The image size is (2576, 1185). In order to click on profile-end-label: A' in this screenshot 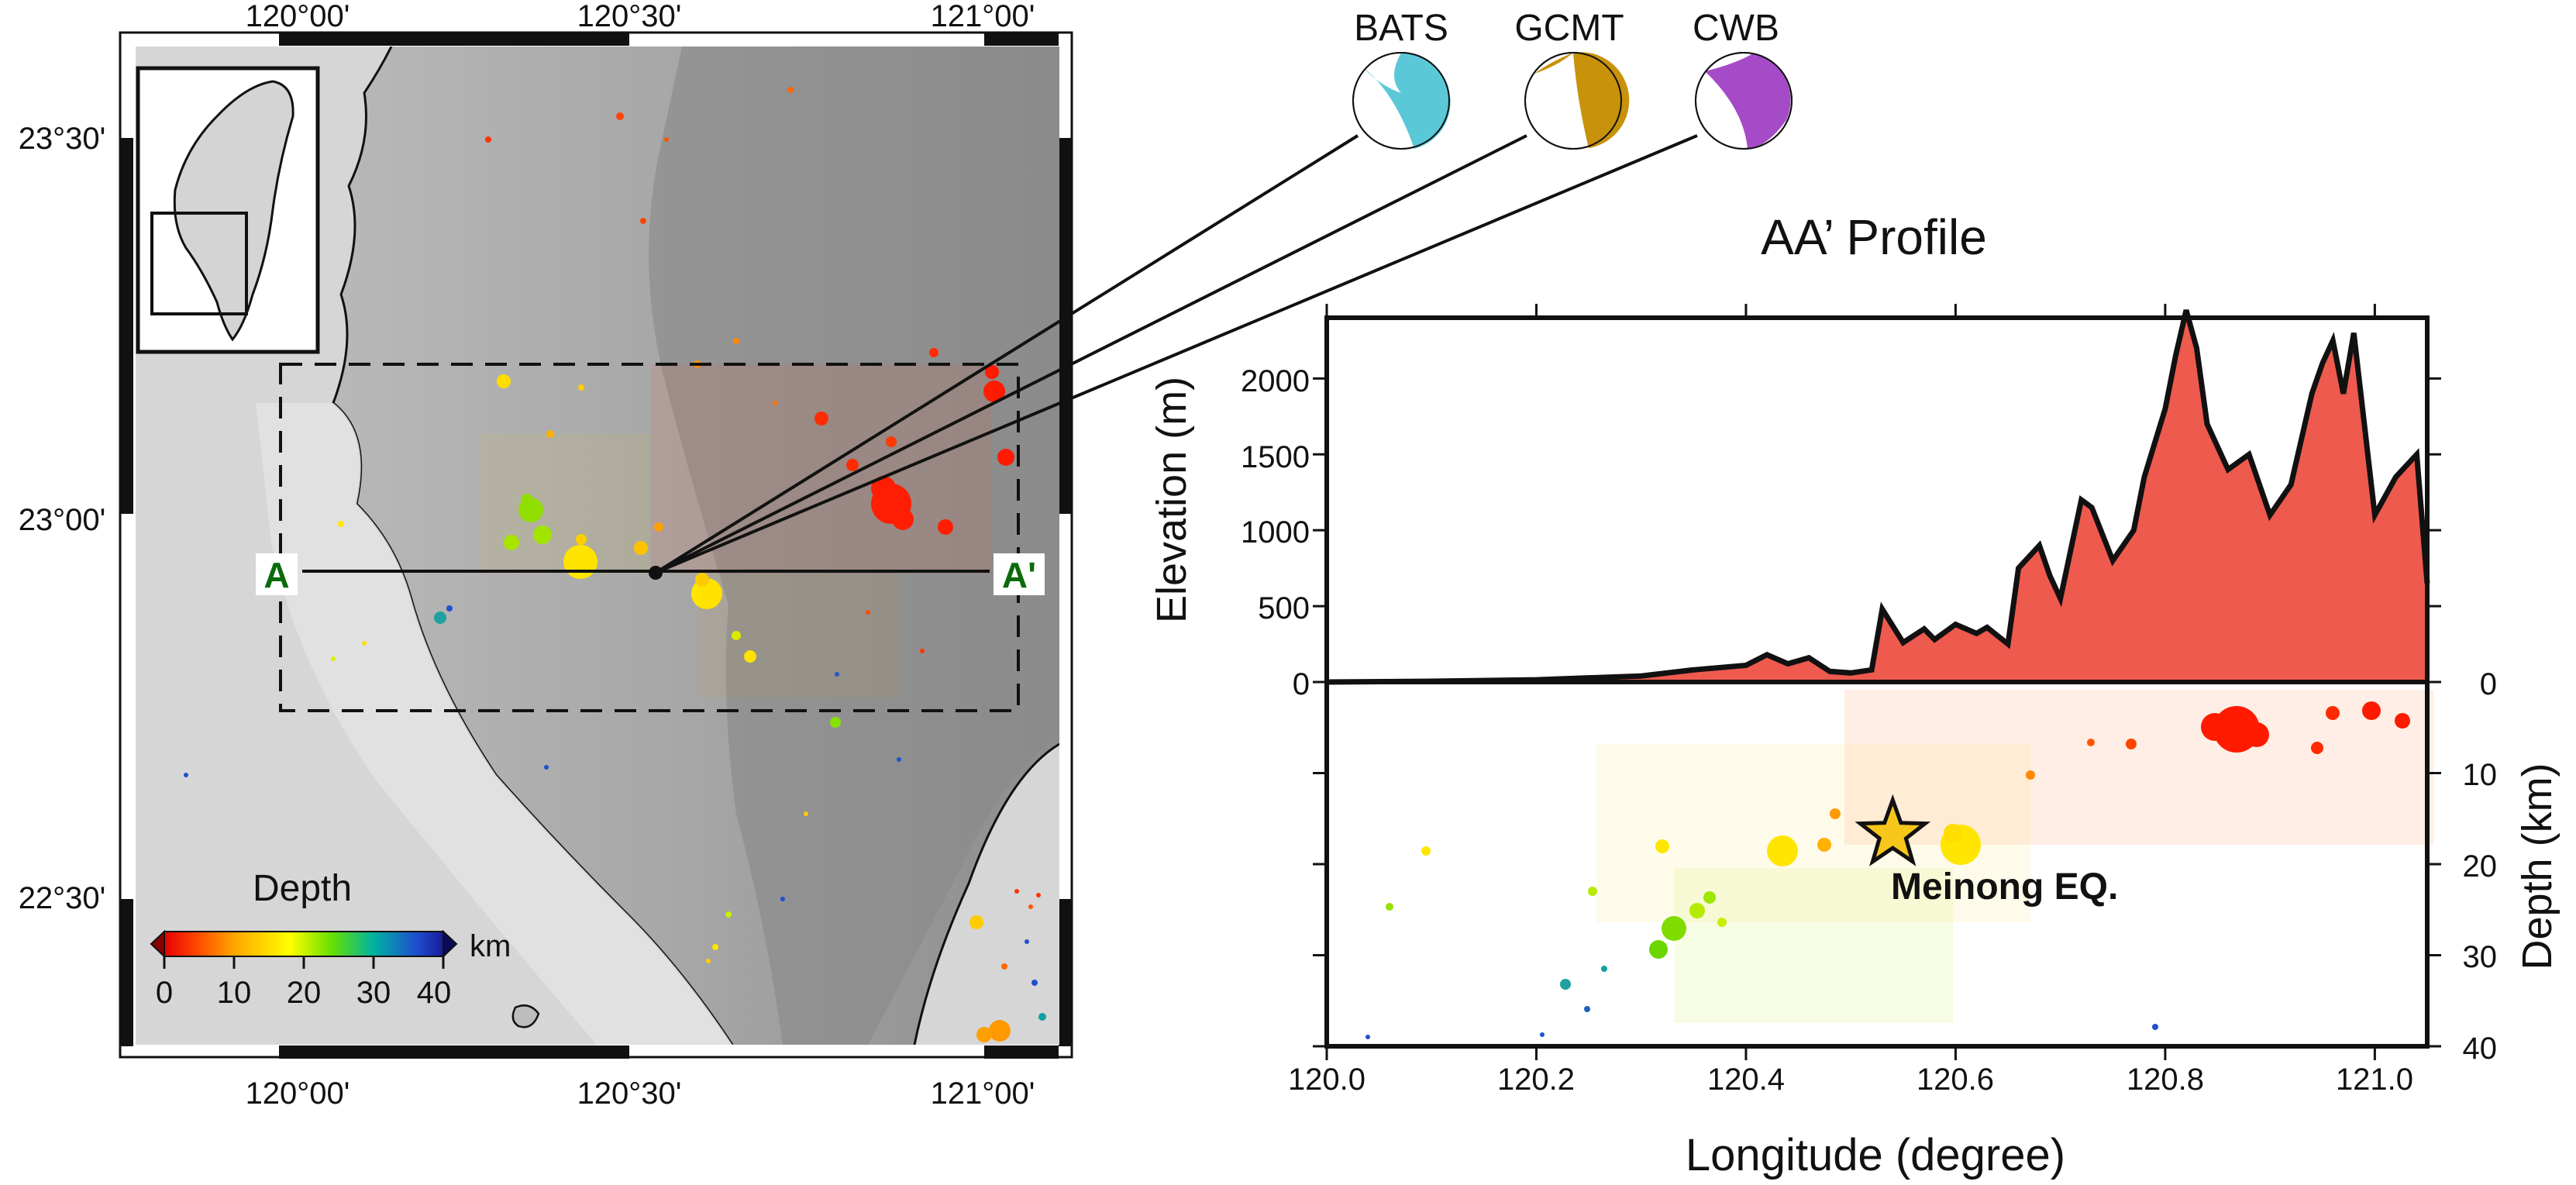, I will do `click(1019, 575)`.